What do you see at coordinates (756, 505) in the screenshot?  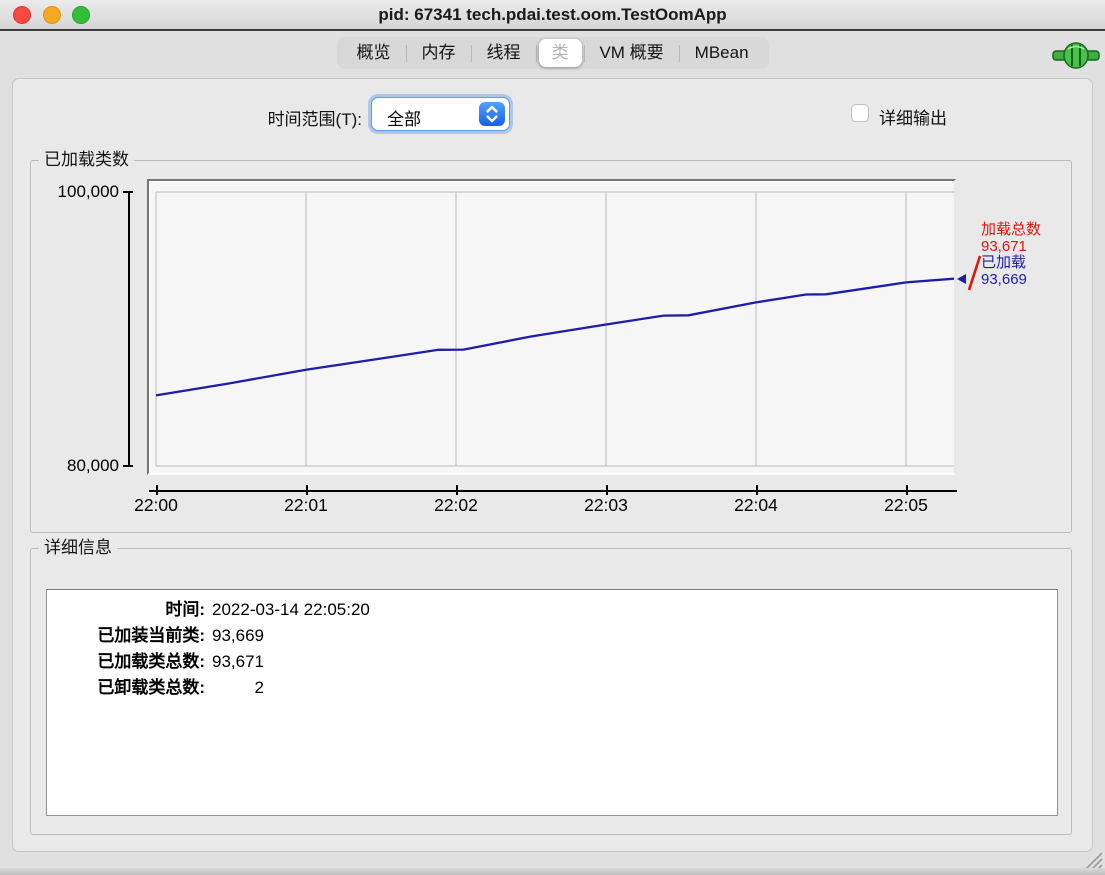 I see `x-axis-label: 22:04` at bounding box center [756, 505].